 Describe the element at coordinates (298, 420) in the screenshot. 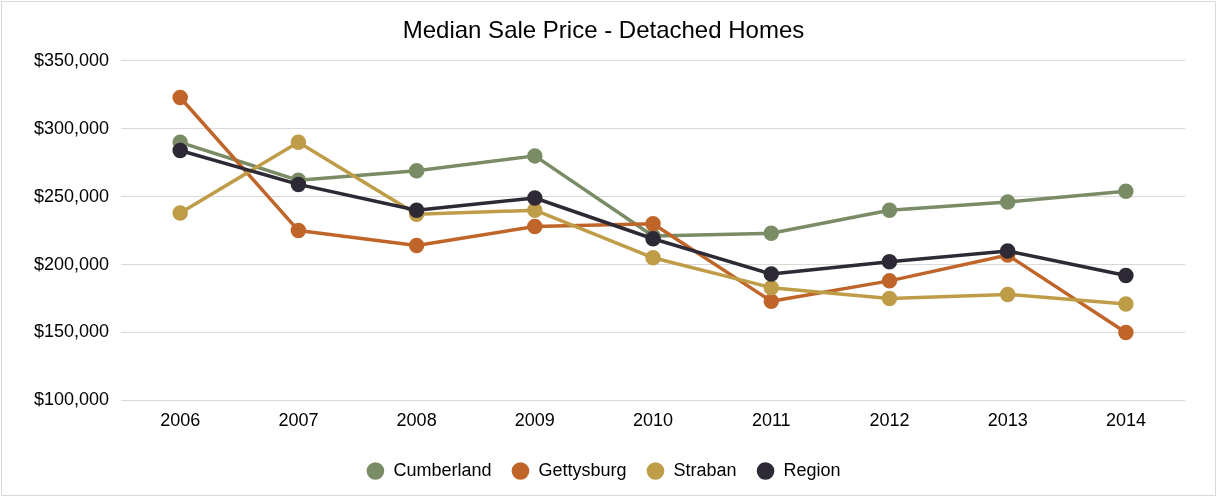

I see `x-tick-label: 2007` at that location.